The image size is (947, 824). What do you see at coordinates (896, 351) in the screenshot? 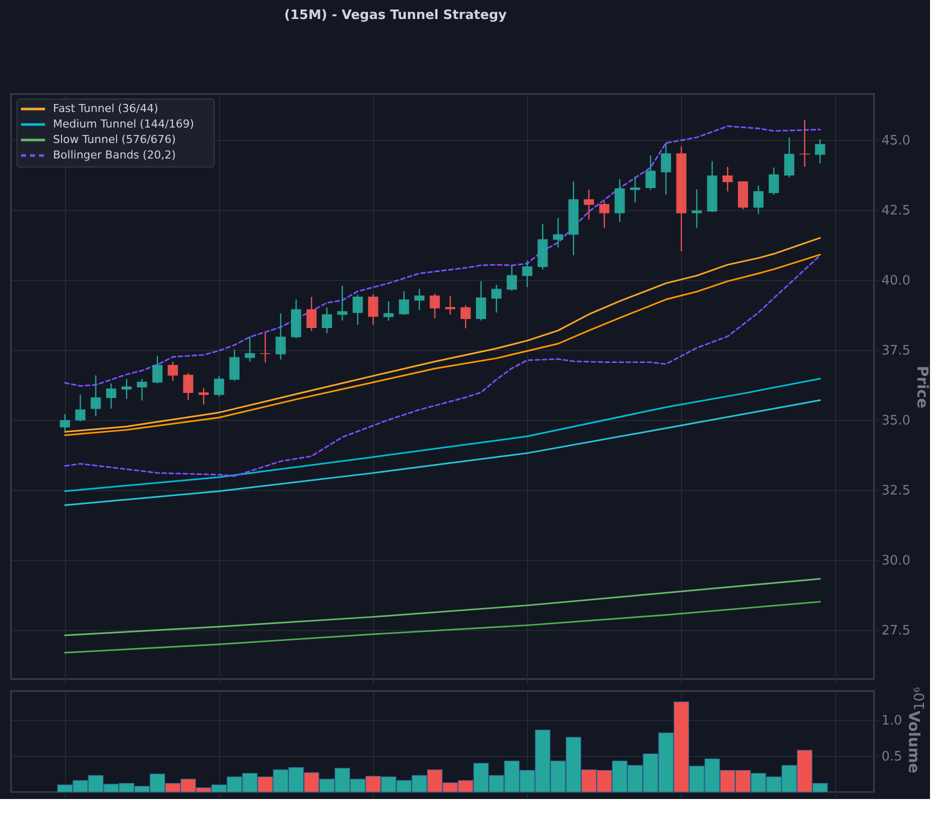
I see `y-tick-label: 37.5` at bounding box center [896, 351].